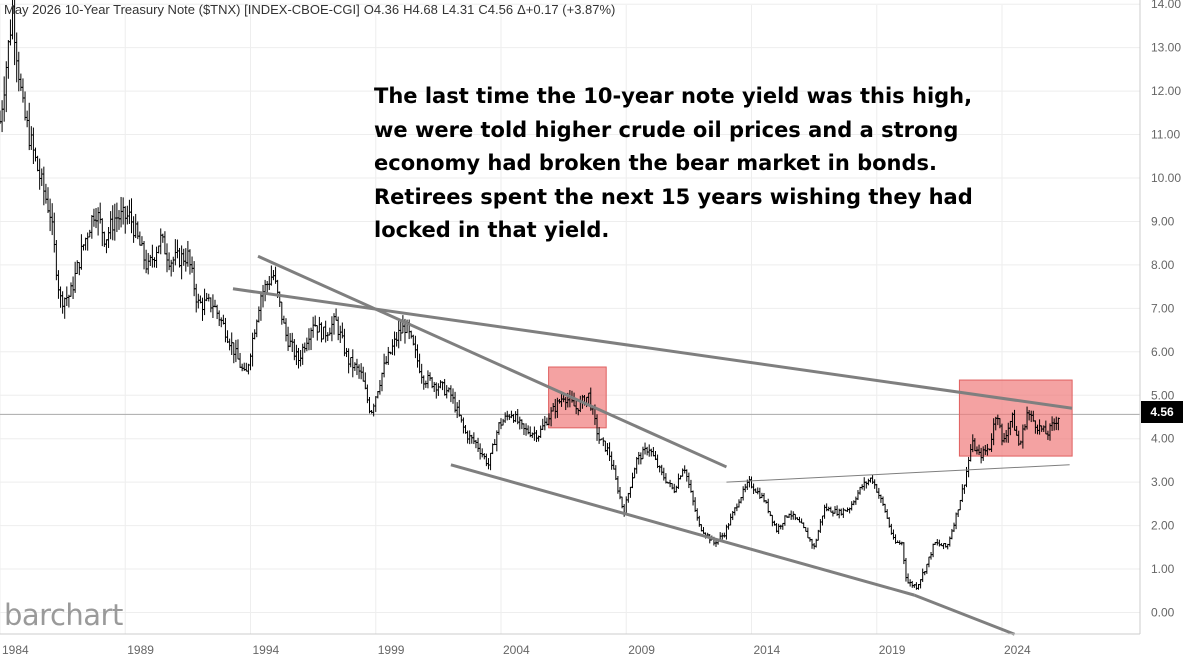 The height and width of the screenshot is (666, 1188). What do you see at coordinates (1163, 395) in the screenshot?
I see `y-tick-label: 5.00` at bounding box center [1163, 395].